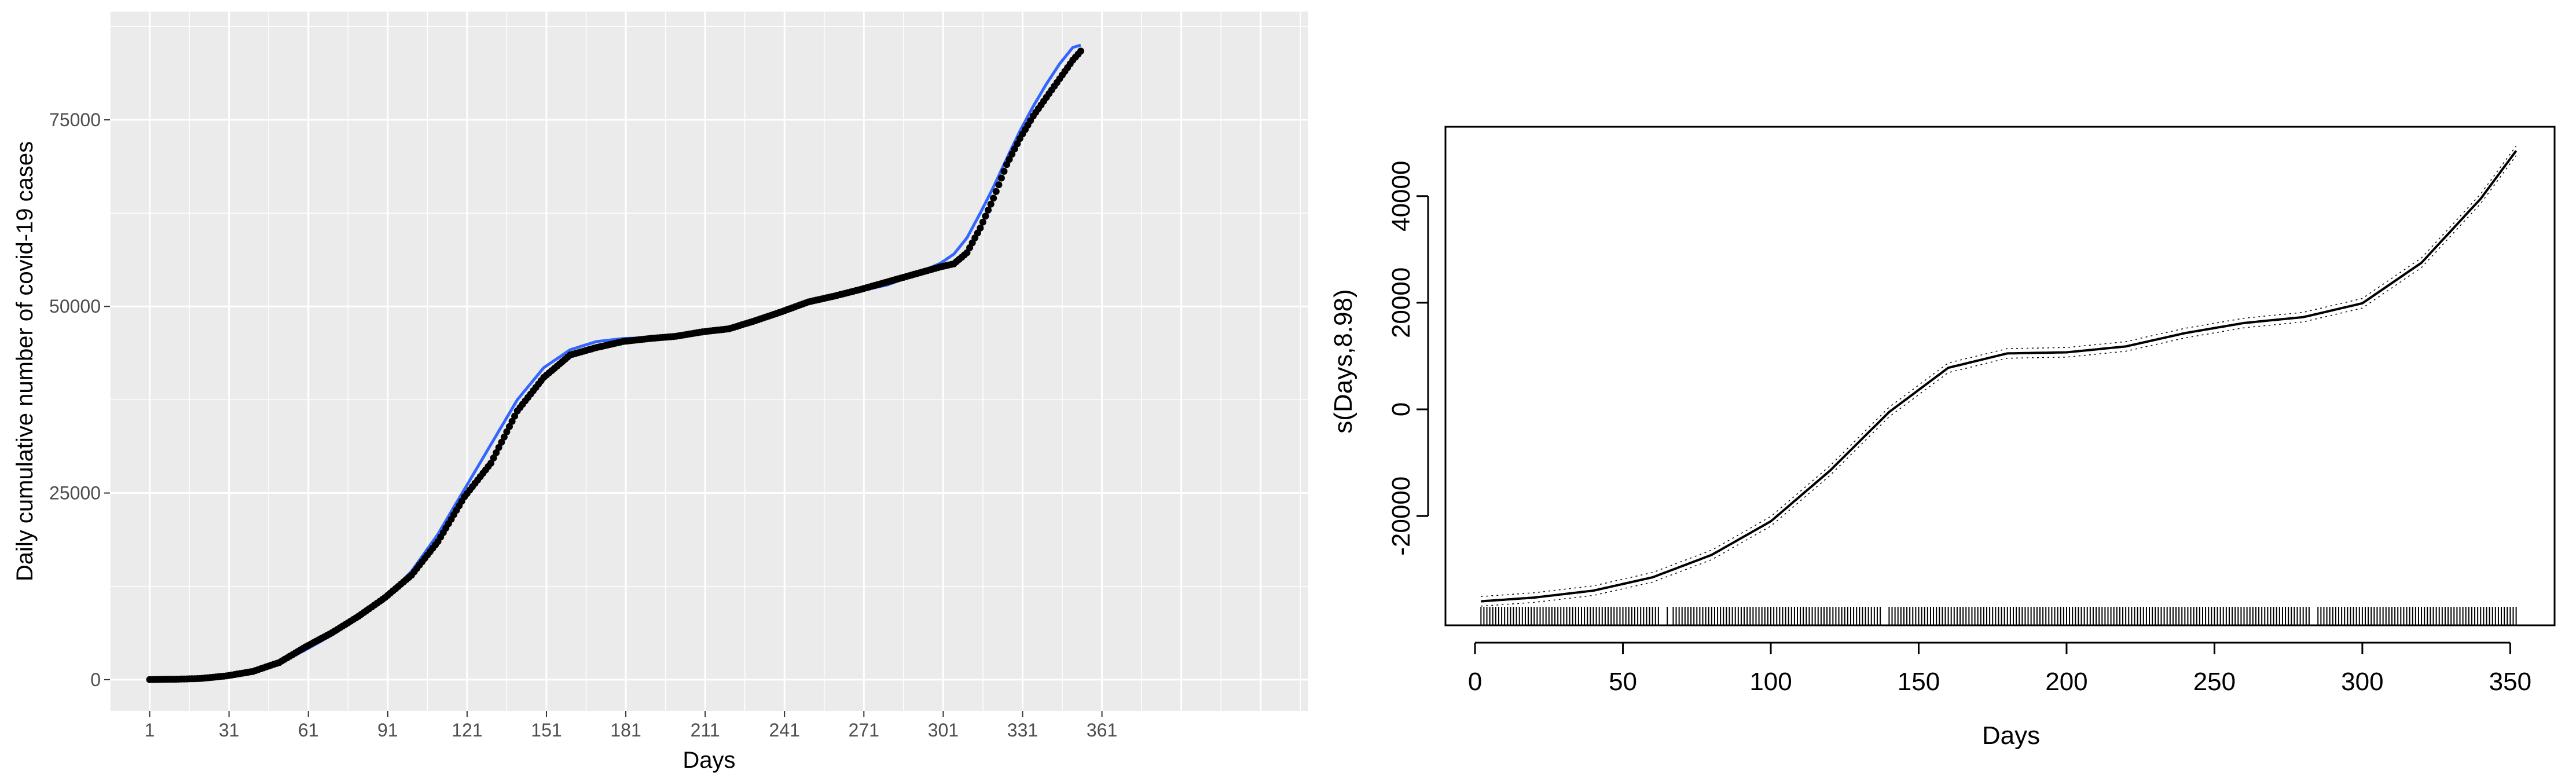 The image size is (2576, 777). Describe the element at coordinates (2011, 736) in the screenshot. I see `right-x-axis-label: Days` at that location.